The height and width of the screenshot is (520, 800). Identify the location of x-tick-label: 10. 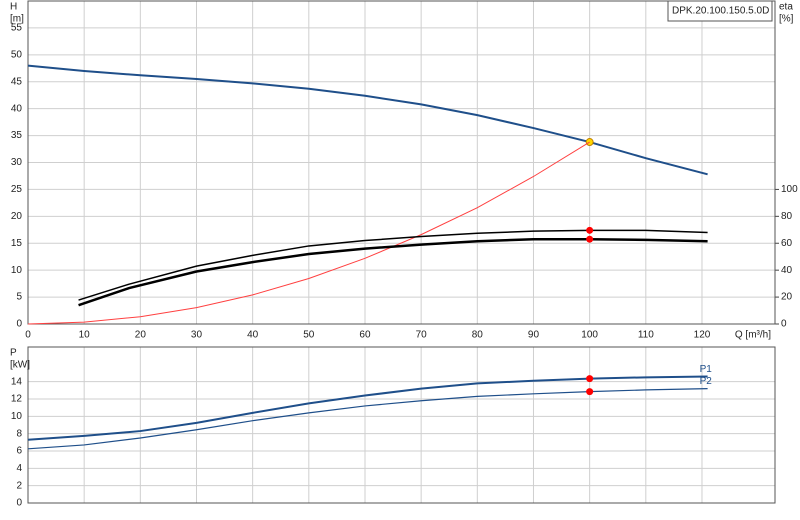
(85, 335).